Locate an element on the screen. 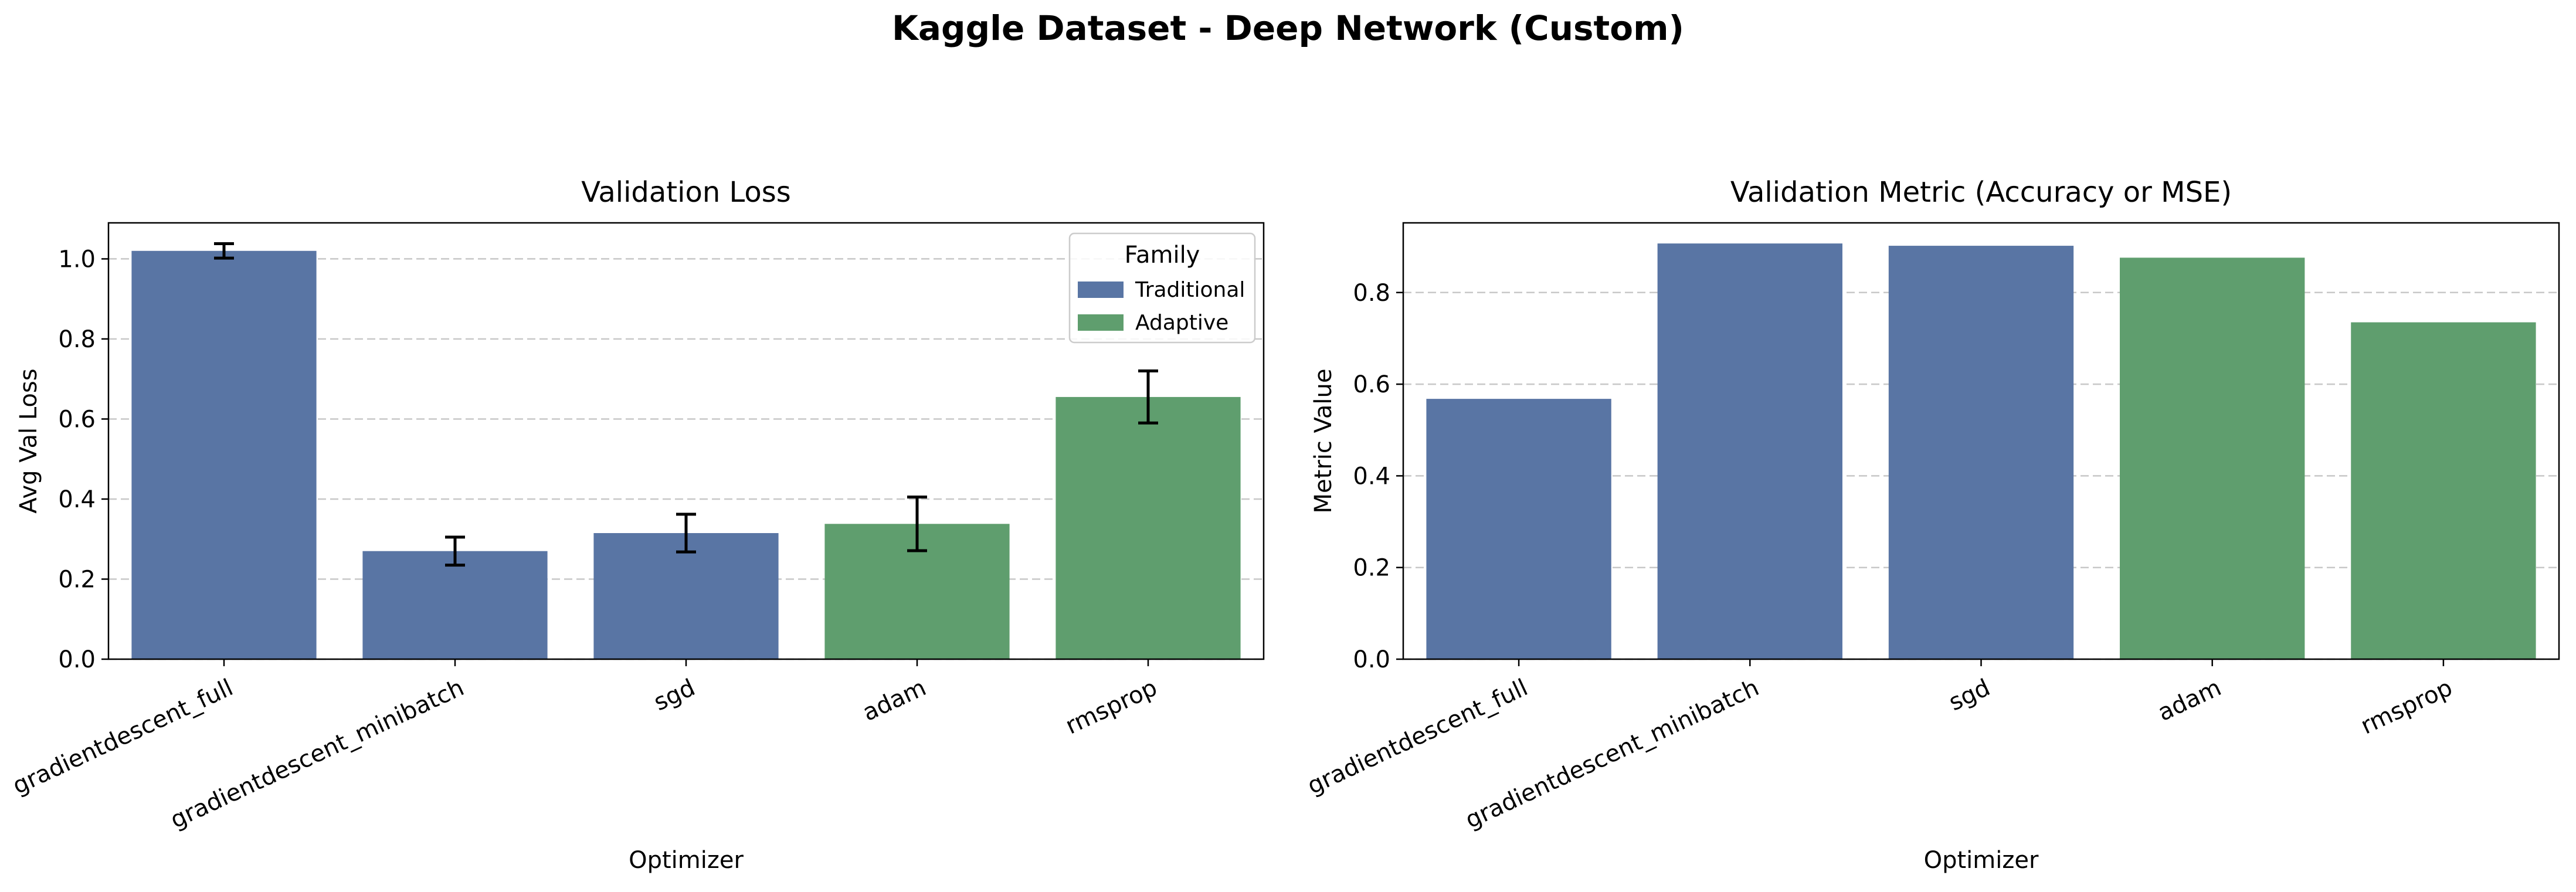  bar-adam is located at coordinates (2212, 458).